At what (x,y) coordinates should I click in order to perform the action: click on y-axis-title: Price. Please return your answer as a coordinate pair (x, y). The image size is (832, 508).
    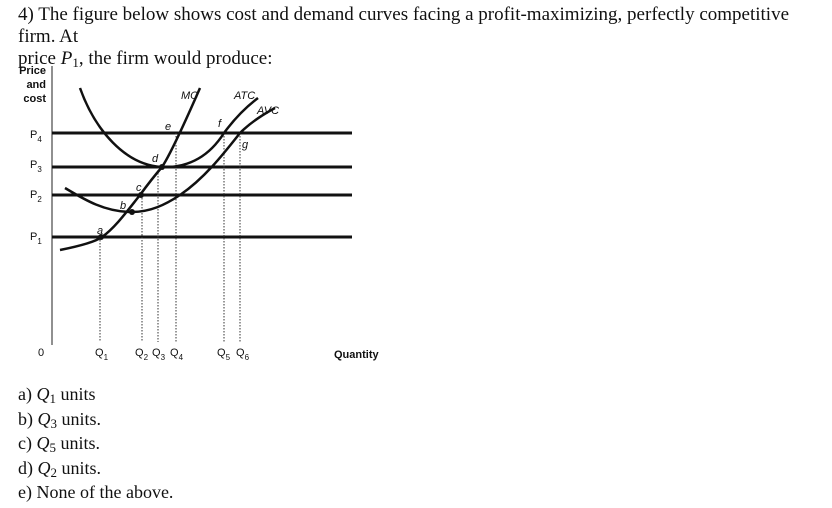
    Looking at the image, I should click on (32, 71).